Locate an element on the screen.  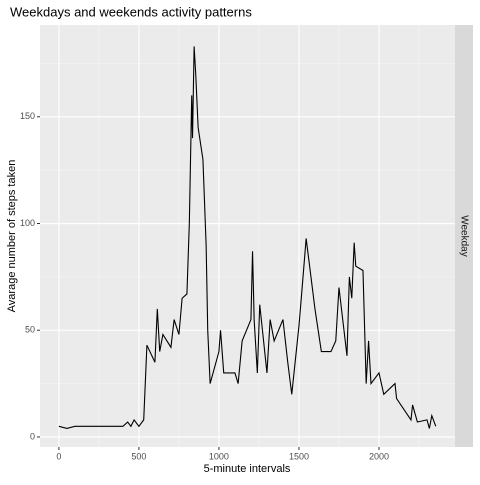
x-axis-label: 5-minute intervals is located at coordinates (247, 469).